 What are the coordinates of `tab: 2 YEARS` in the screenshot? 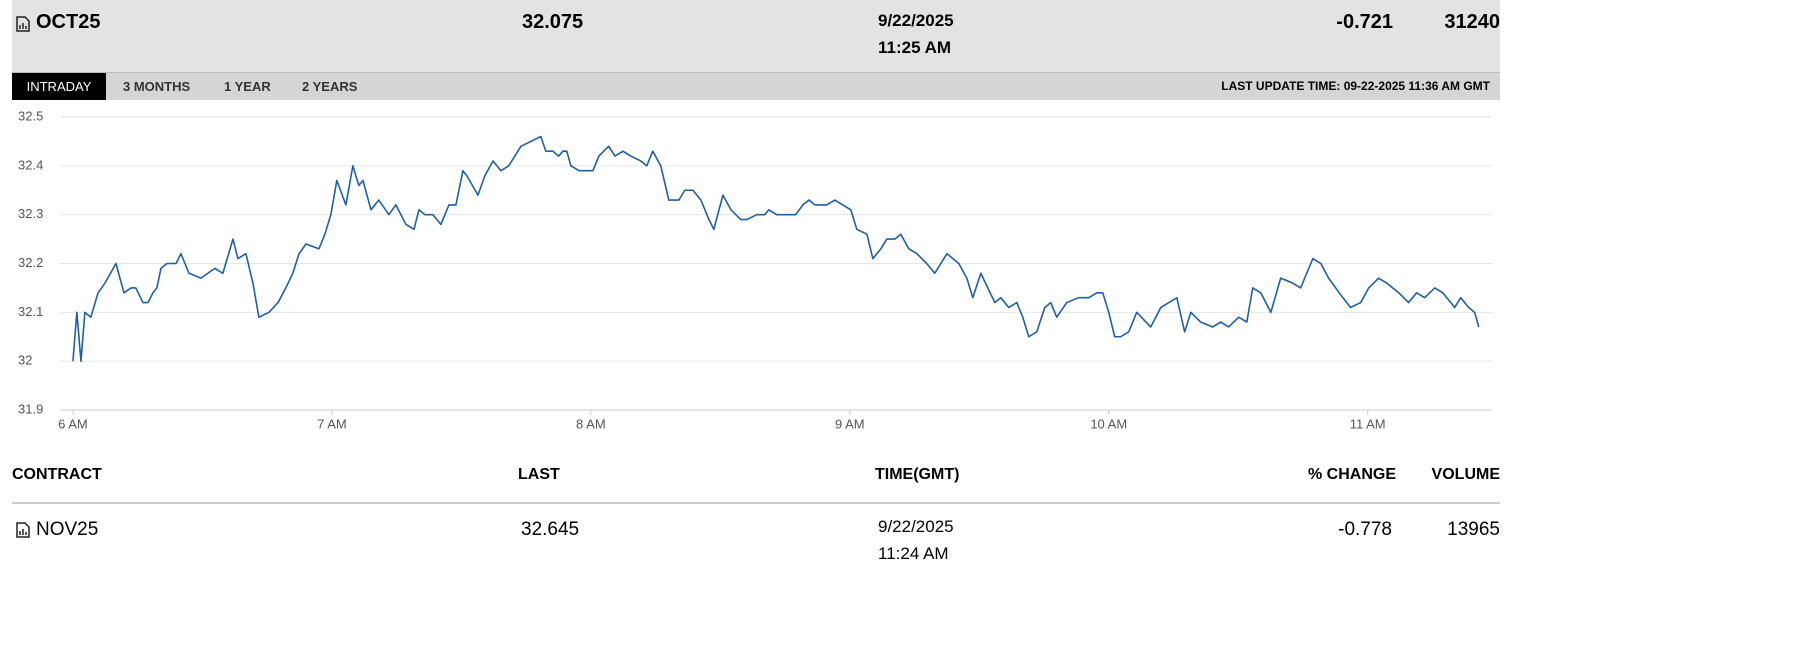 It's located at (330, 86).